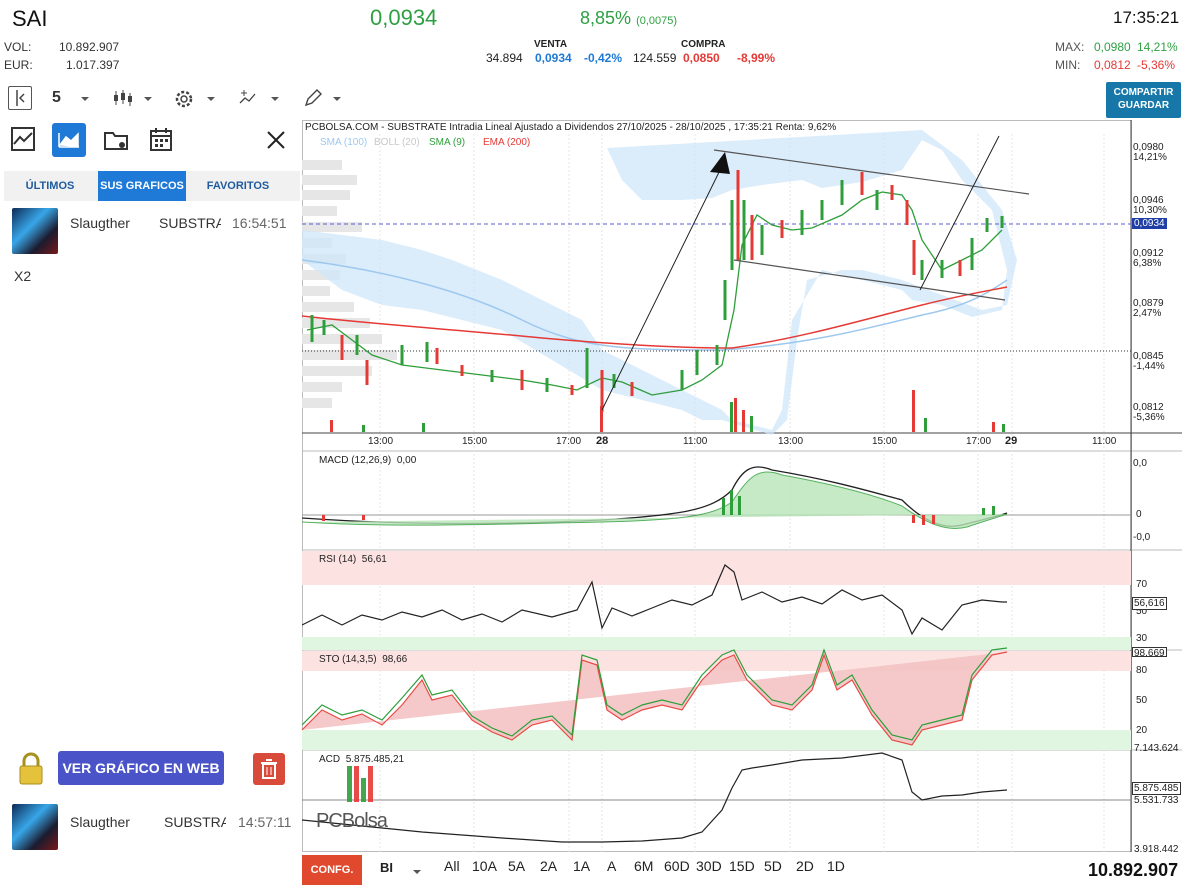  Describe the element at coordinates (1156, 747) in the screenshot. I see `acd-top-tick: 7.143.624` at that location.